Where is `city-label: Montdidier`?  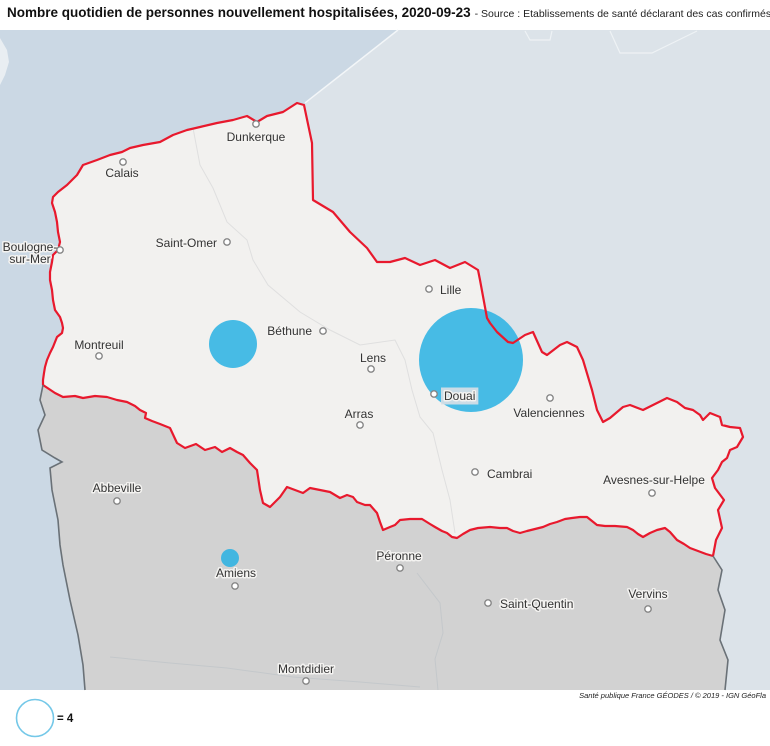
city-label: Montdidier is located at coordinates (306, 669).